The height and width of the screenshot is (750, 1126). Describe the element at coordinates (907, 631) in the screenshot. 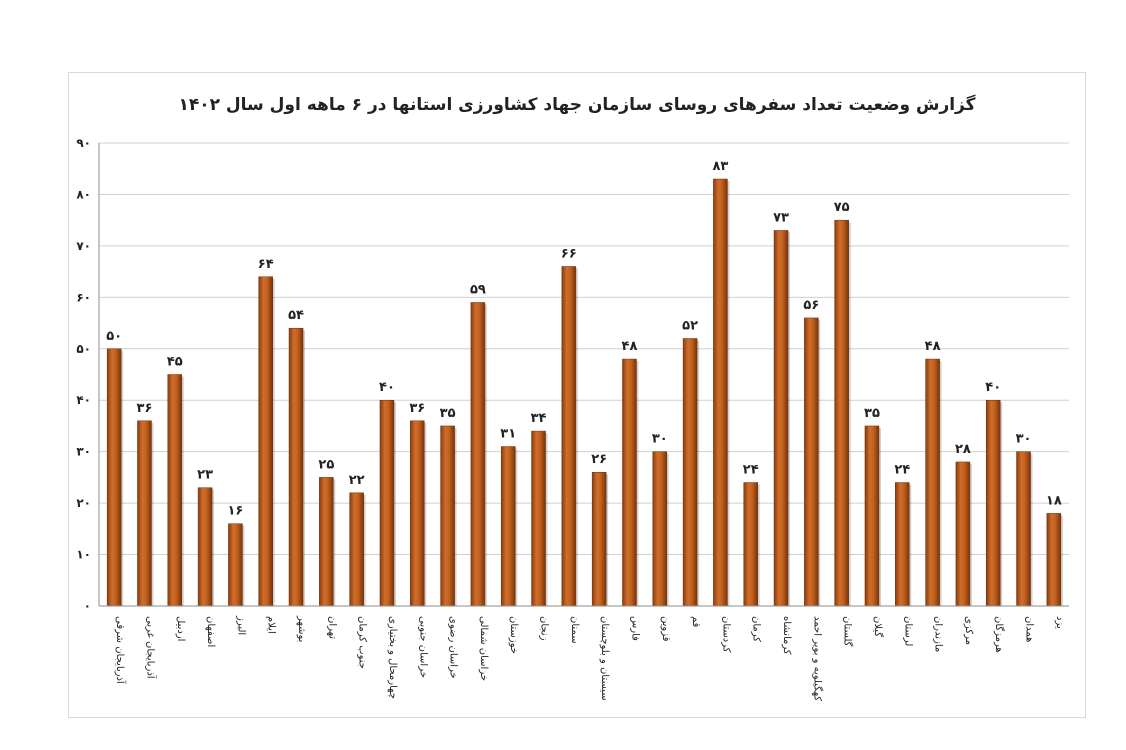

I see `category-label: لرستان` at that location.